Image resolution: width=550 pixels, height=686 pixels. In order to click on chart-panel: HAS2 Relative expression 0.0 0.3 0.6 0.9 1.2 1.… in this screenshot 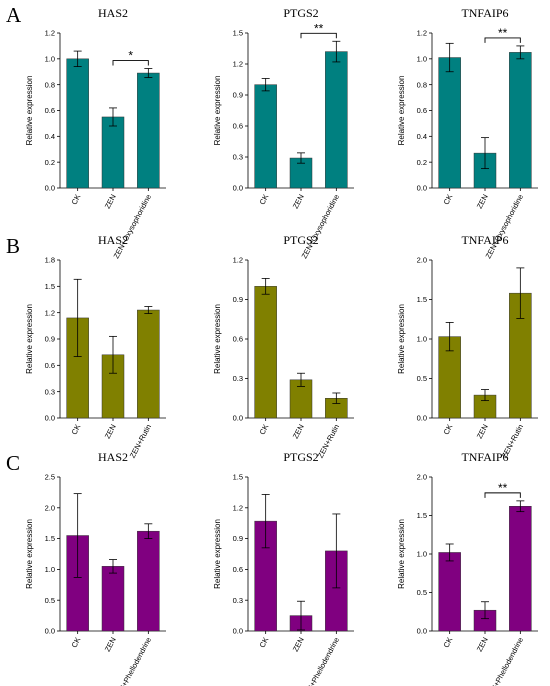, I will do `click(95, 346)`.